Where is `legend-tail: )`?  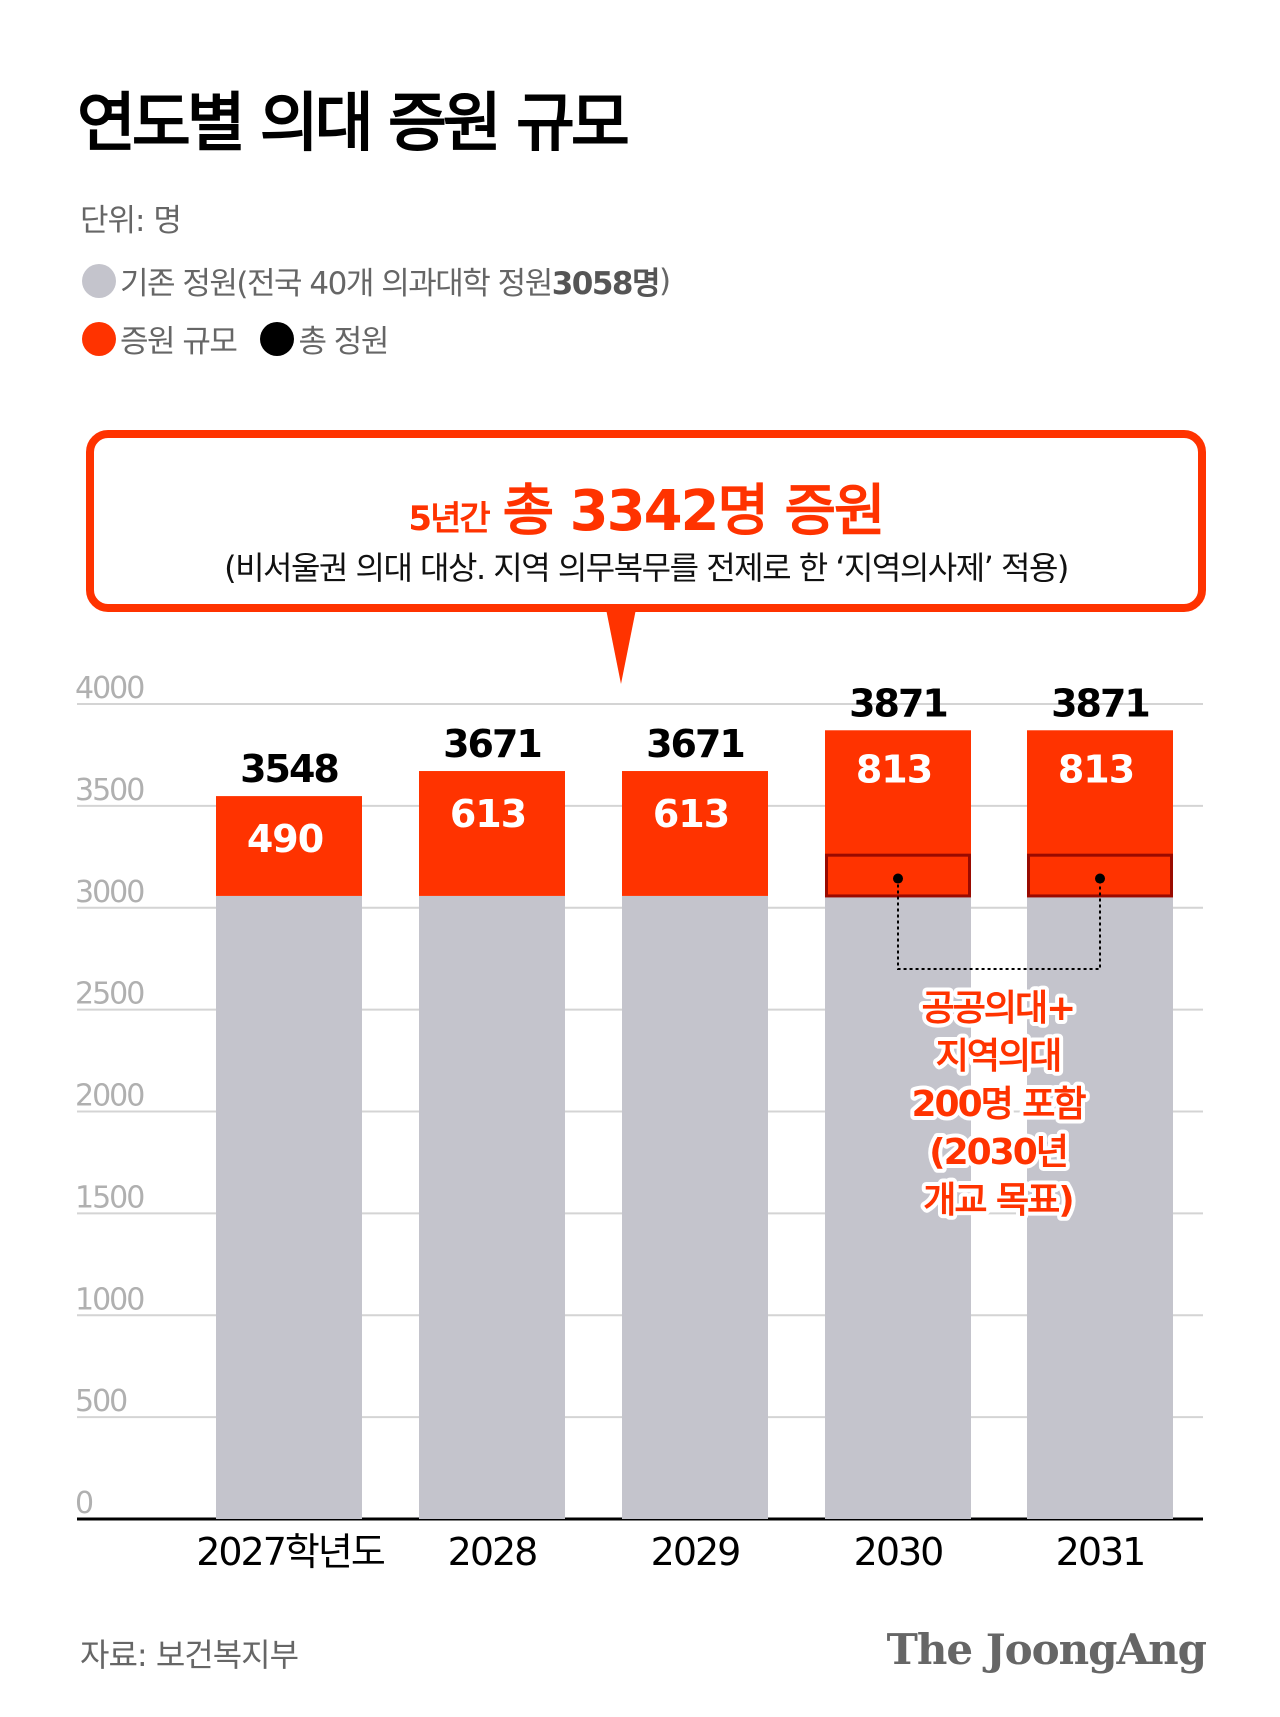 legend-tail: ) is located at coordinates (665, 280).